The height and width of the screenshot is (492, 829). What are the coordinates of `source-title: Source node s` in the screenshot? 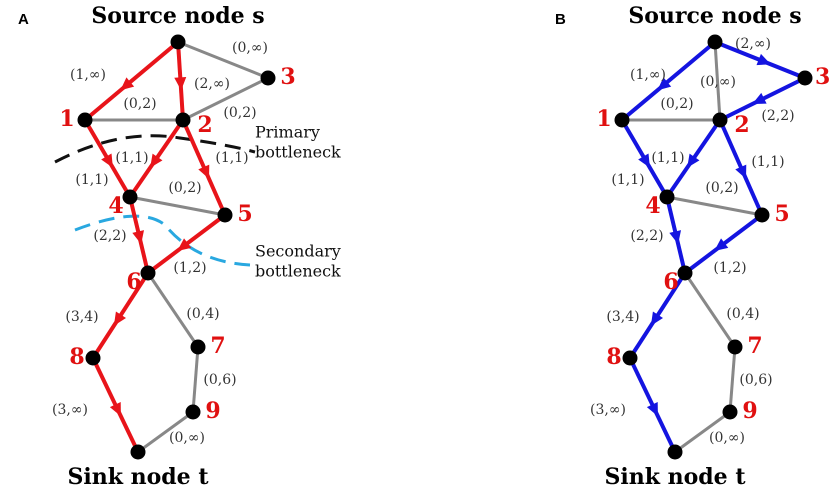 It's located at (177, 16).